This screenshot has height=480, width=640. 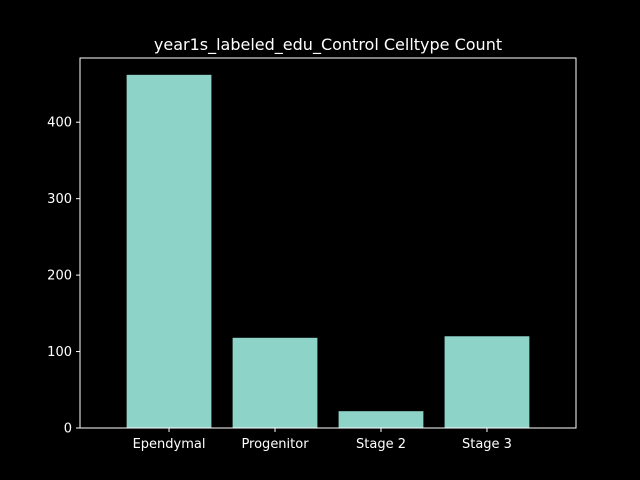 What do you see at coordinates (59, 276) in the screenshot?
I see `y-tick-label: 200` at bounding box center [59, 276].